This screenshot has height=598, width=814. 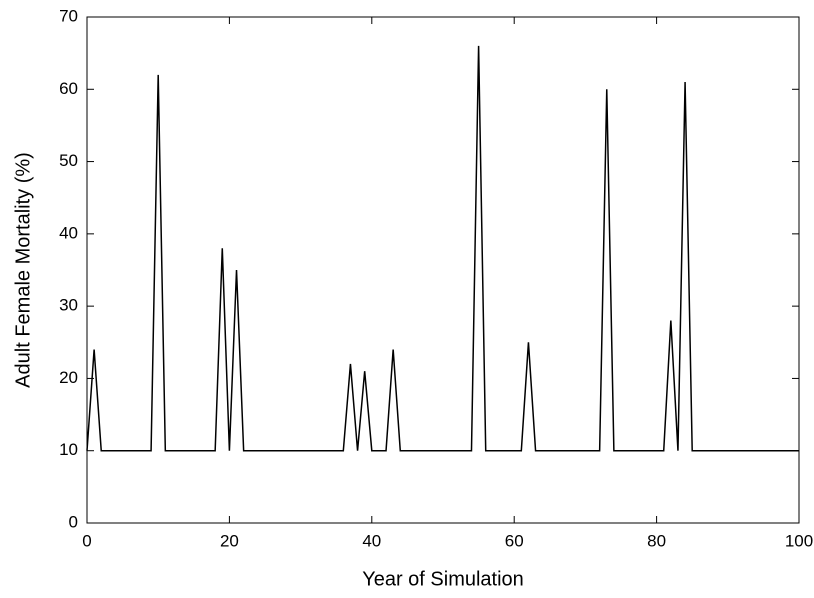 What do you see at coordinates (68, 88) in the screenshot?
I see `y-tick-label: 60` at bounding box center [68, 88].